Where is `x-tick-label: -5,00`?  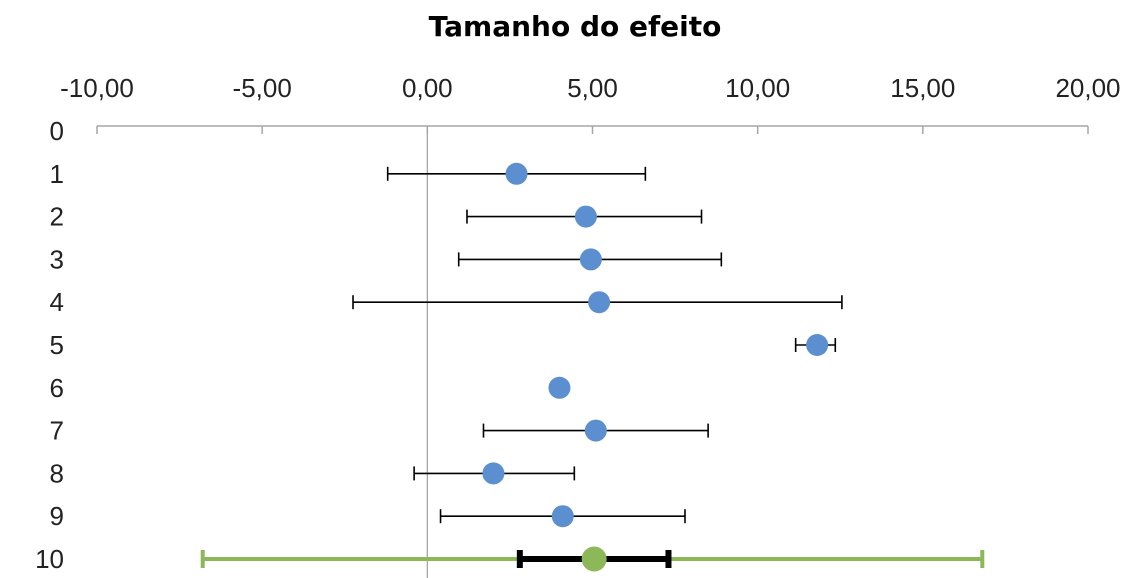 x-tick-label: -5,00 is located at coordinates (262, 88).